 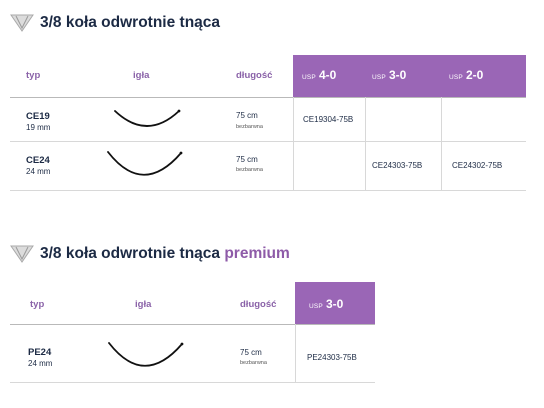 I want to click on row-size: 19 mm, so click(x=38, y=127).